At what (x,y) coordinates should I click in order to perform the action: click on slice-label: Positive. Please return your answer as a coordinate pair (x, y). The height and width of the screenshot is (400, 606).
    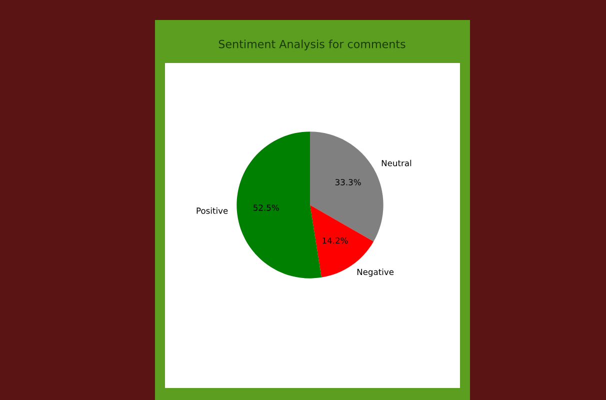
    Looking at the image, I should click on (212, 210).